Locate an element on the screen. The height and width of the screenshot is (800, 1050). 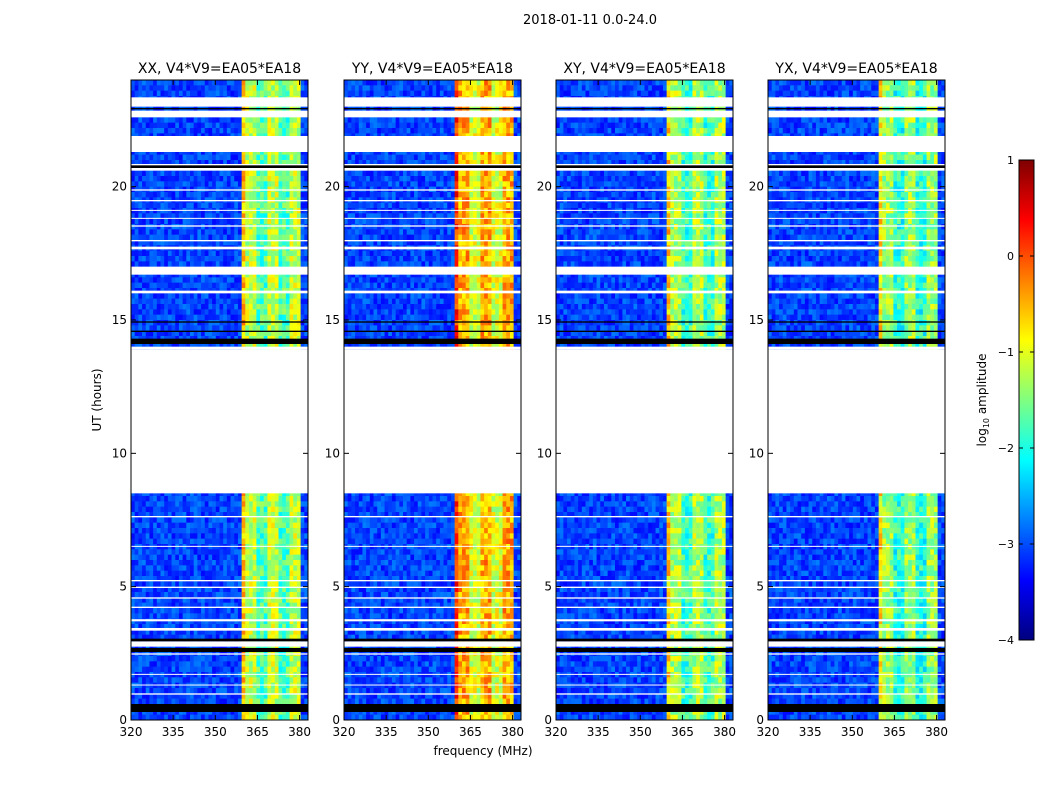
flagged-row is located at coordinates (219, 248).